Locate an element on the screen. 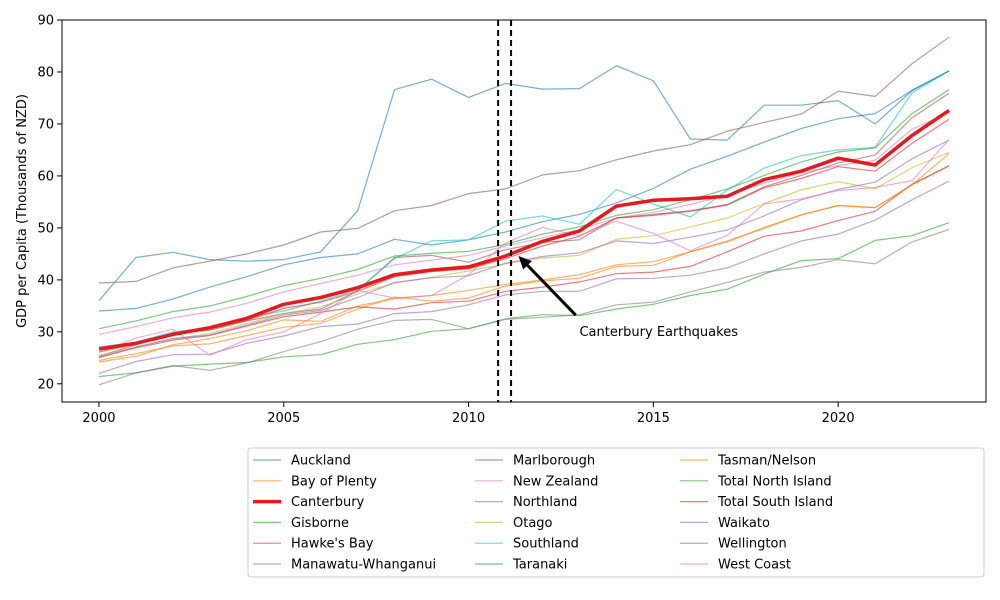 This screenshot has height=600, width=1000. legend-label-bay-of-plenty: Bay of Plenty is located at coordinates (334, 481).